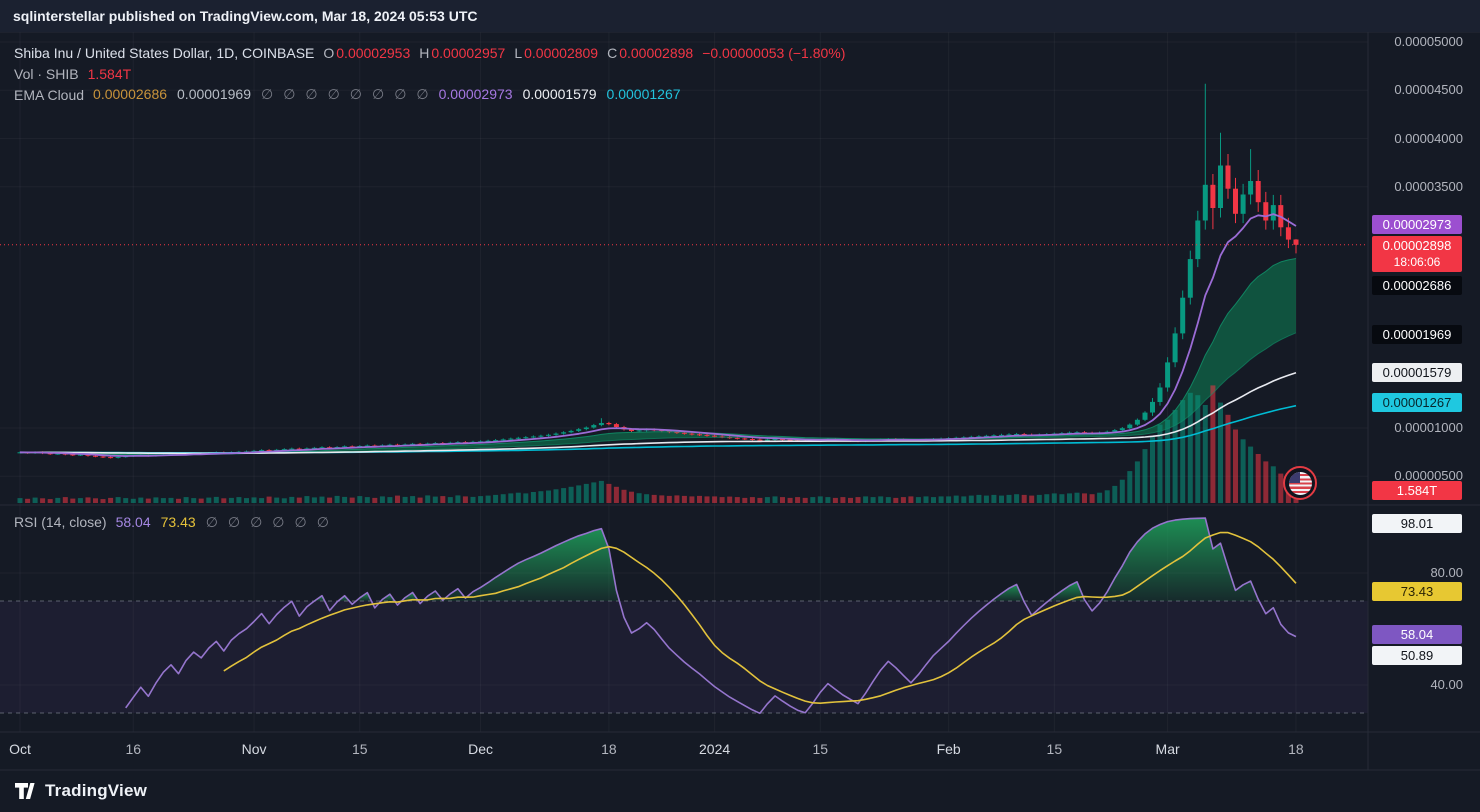 The height and width of the screenshot is (812, 1480). What do you see at coordinates (1417, 655) in the screenshot?
I see `rsi-value-badge: 50.89` at bounding box center [1417, 655].